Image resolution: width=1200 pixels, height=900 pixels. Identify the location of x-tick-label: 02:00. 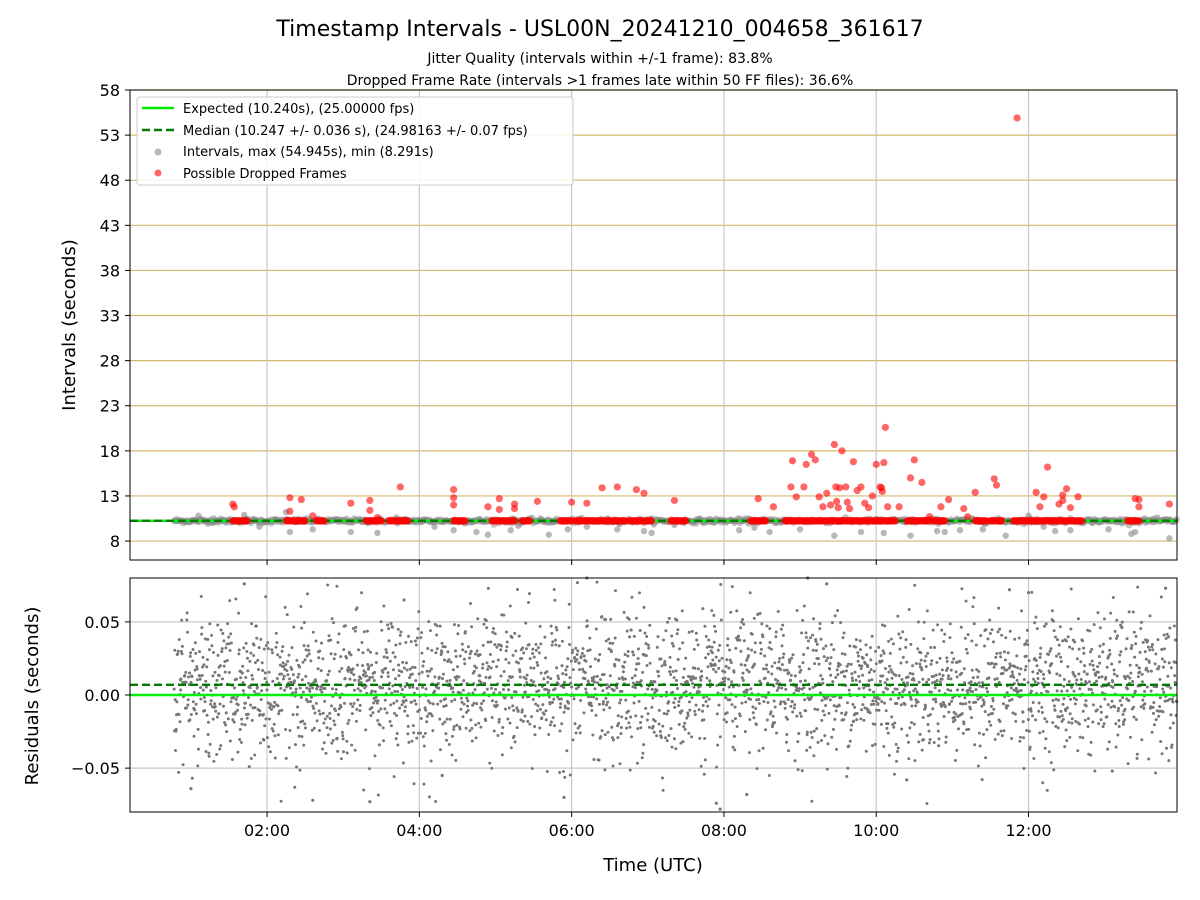
(267, 830).